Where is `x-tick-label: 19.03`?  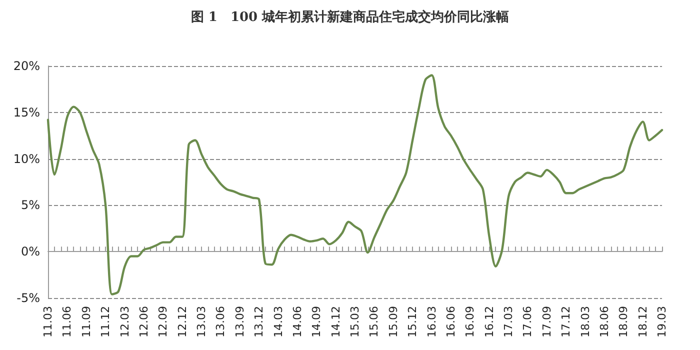
x-tick-label: 19.03 is located at coordinates (662, 322).